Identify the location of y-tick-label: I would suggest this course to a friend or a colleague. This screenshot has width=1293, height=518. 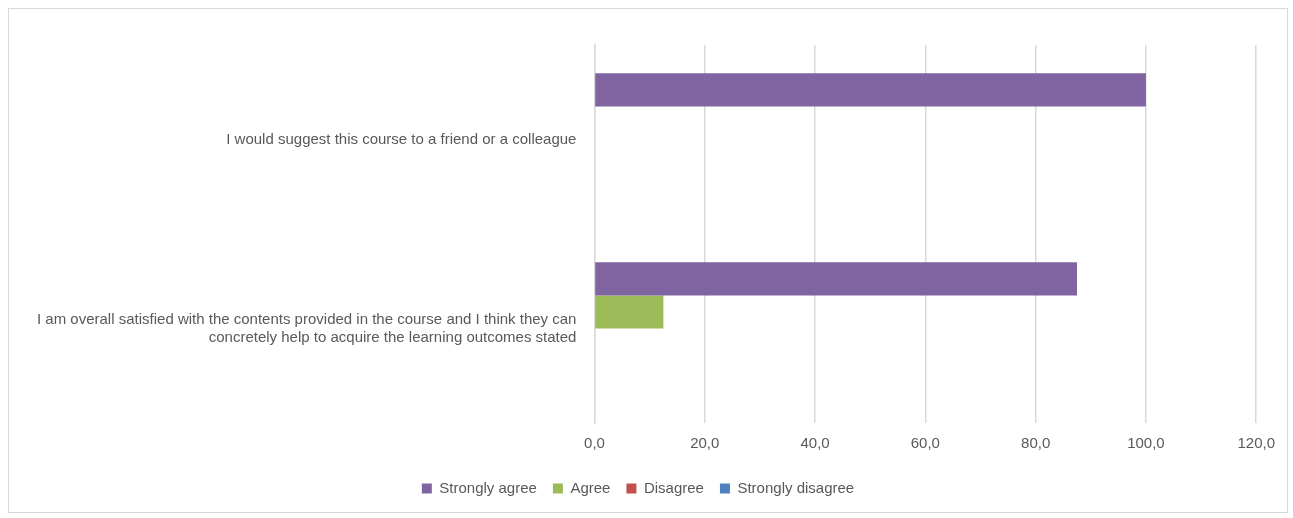
(401, 138).